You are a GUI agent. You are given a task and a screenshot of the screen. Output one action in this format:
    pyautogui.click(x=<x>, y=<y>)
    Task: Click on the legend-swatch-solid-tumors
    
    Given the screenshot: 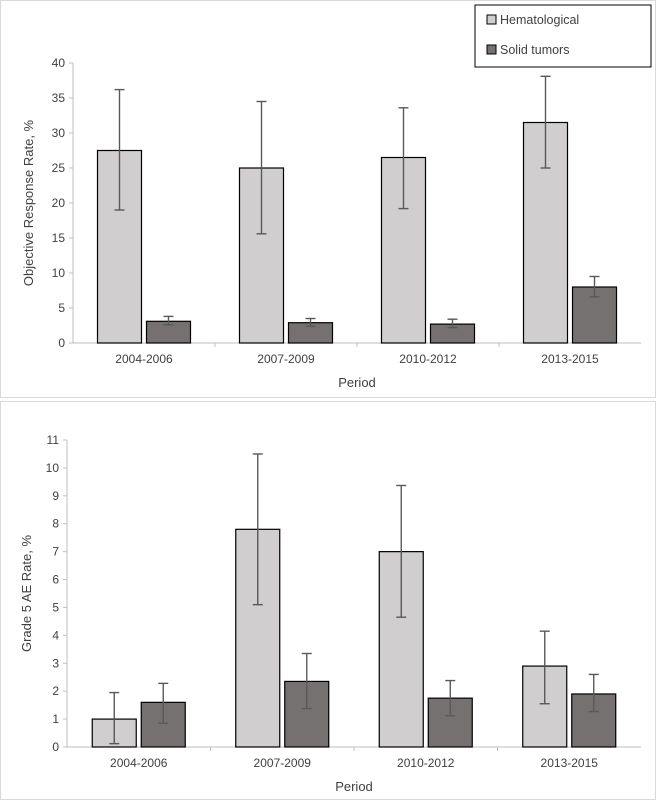 What is the action you would take?
    pyautogui.click(x=491, y=49)
    